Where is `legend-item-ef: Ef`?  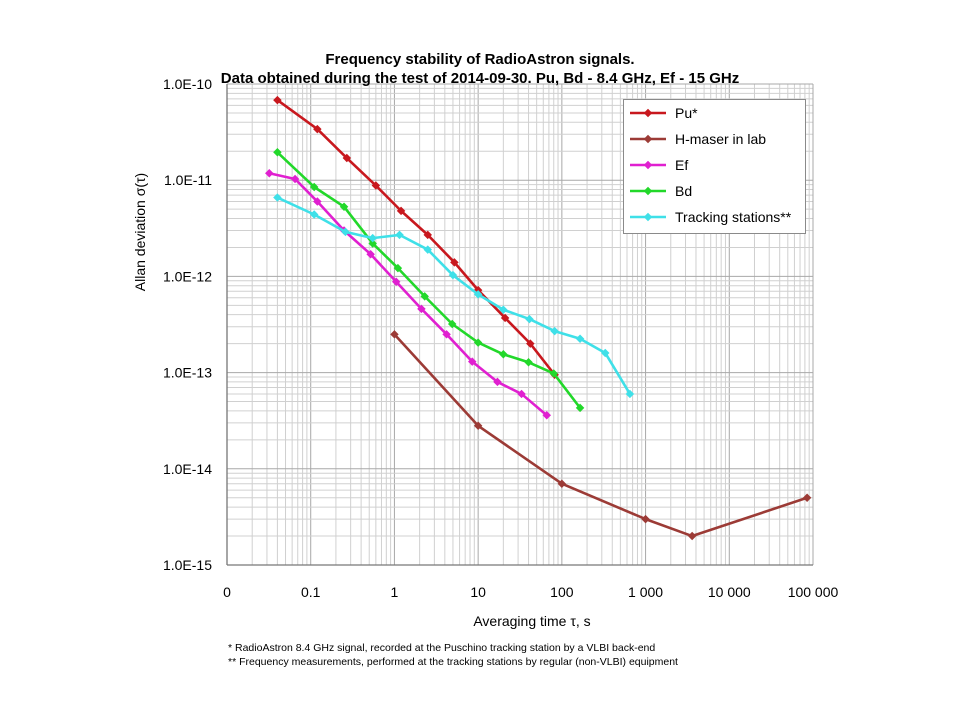
legend-item-ef: Ef is located at coordinates (715, 165).